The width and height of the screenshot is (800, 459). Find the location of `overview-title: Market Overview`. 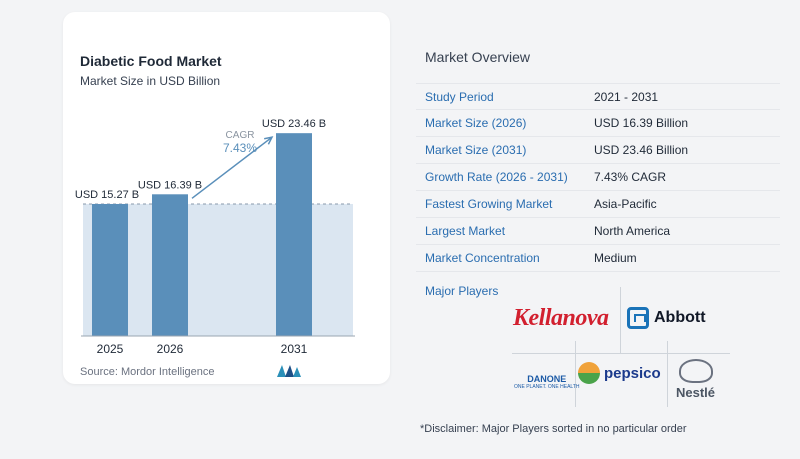

overview-title: Market Overview is located at coordinates (478, 57).